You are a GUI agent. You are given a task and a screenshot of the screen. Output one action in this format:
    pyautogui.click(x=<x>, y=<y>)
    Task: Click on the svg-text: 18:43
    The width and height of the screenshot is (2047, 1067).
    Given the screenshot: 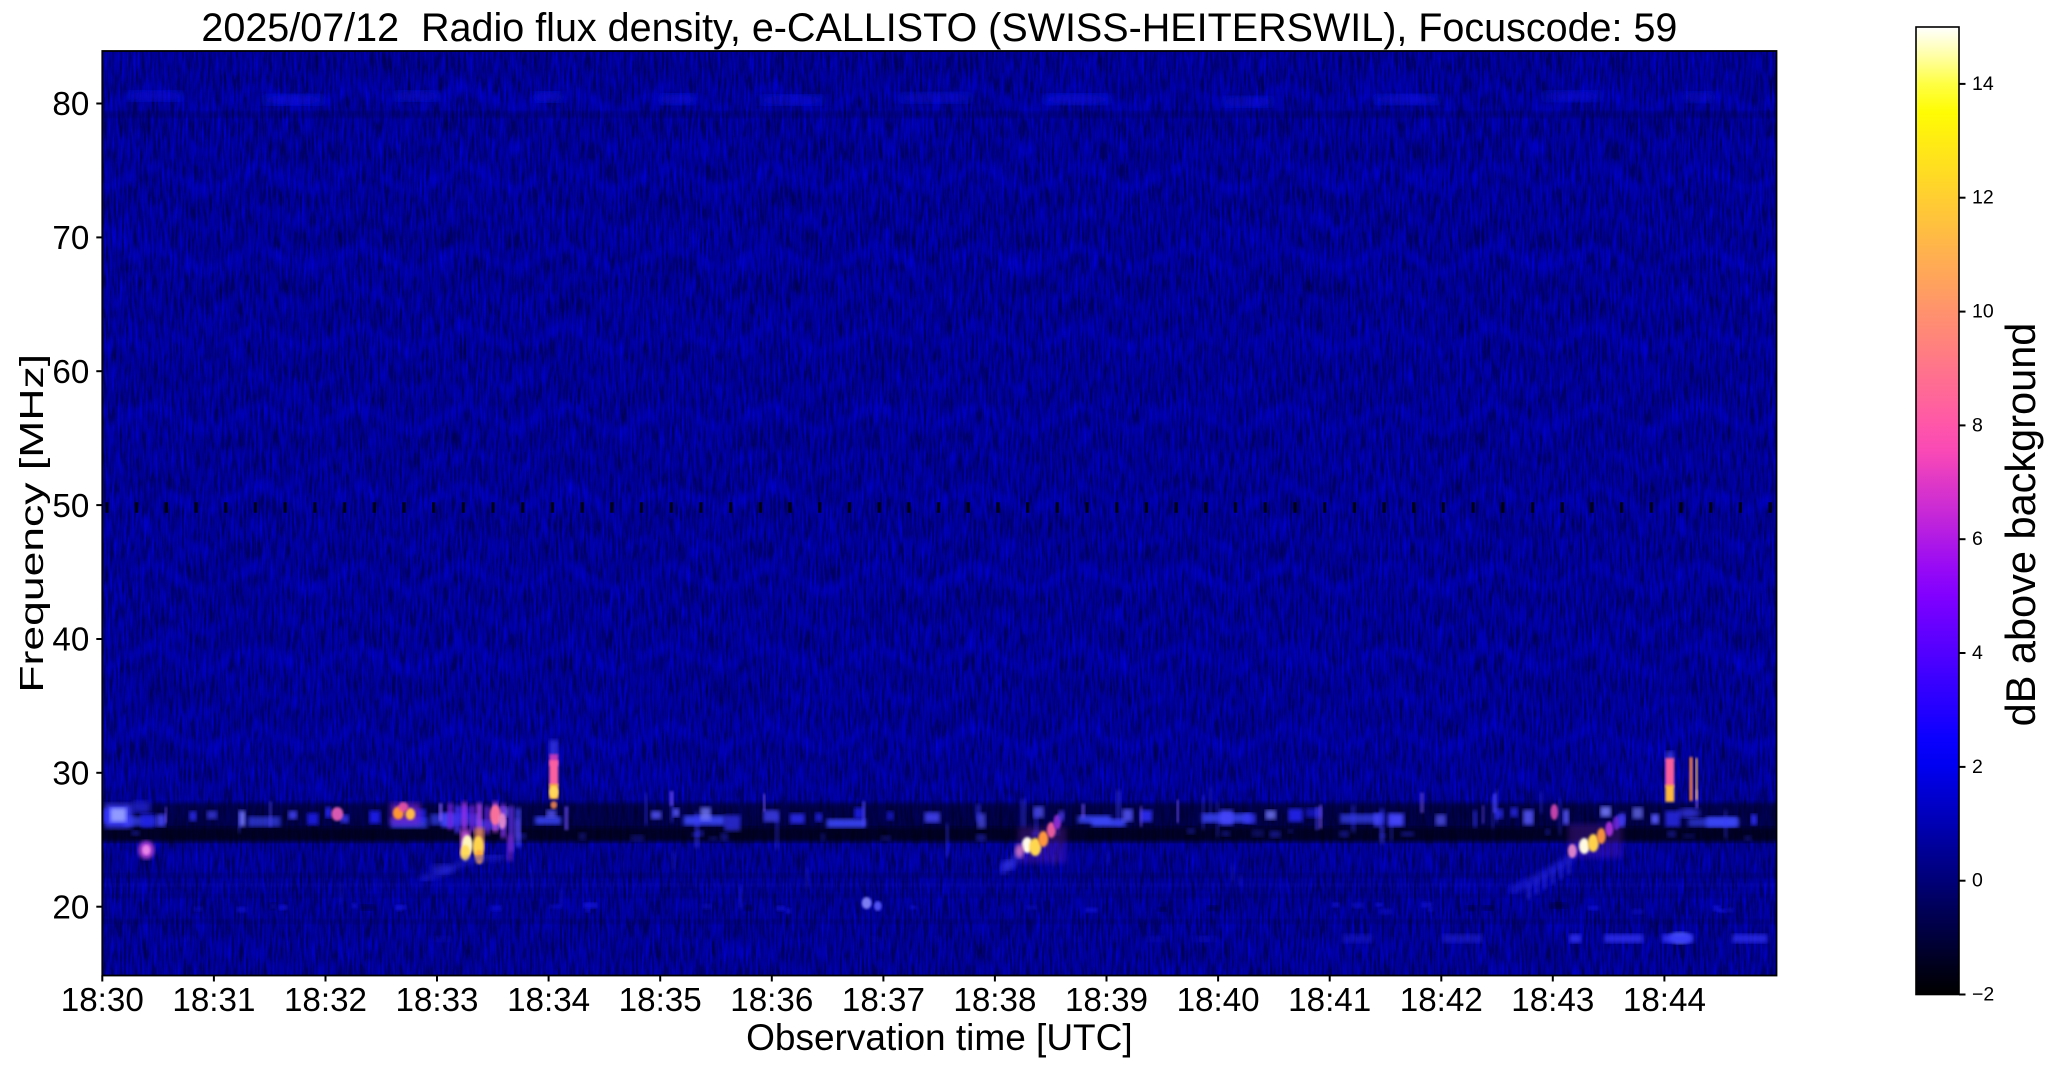 What is the action you would take?
    pyautogui.click(x=1552, y=1000)
    